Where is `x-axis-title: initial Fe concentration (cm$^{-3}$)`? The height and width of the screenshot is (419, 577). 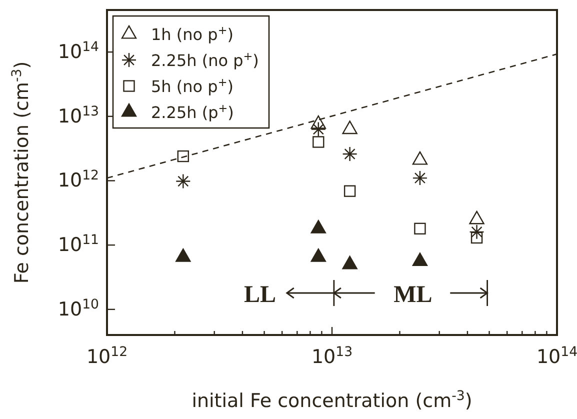
x-axis-title: initial Fe concentration (cm$^{-3}$) is located at coordinates (332, 400).